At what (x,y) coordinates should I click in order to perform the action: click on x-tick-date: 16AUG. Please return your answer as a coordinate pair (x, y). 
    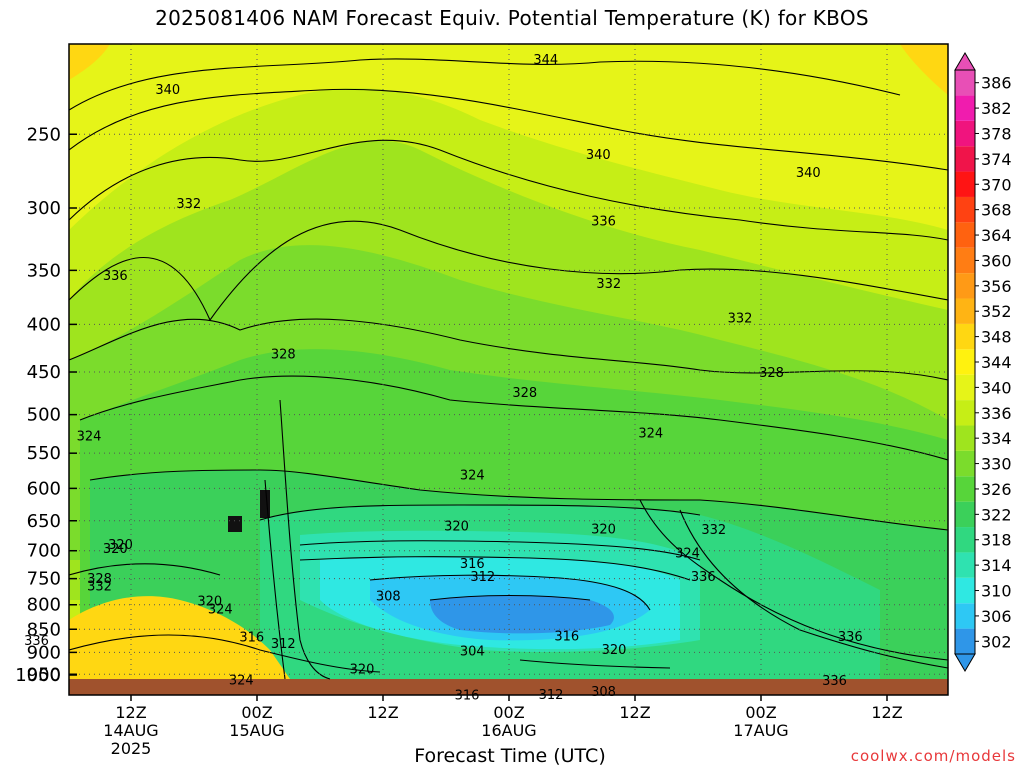
    Looking at the image, I should click on (508, 730).